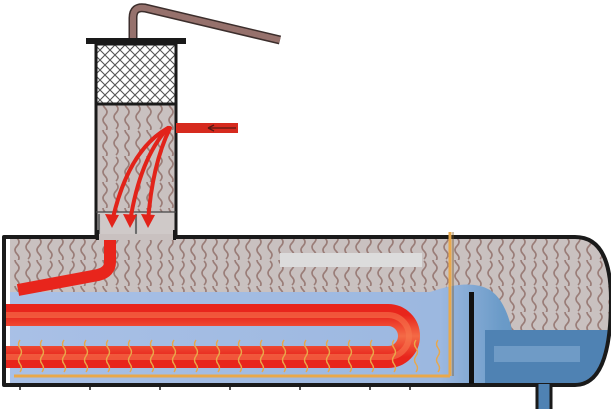  Describe the element at coordinates (221, 128) in the screenshot. I see `arrow-left-icon` at that location.